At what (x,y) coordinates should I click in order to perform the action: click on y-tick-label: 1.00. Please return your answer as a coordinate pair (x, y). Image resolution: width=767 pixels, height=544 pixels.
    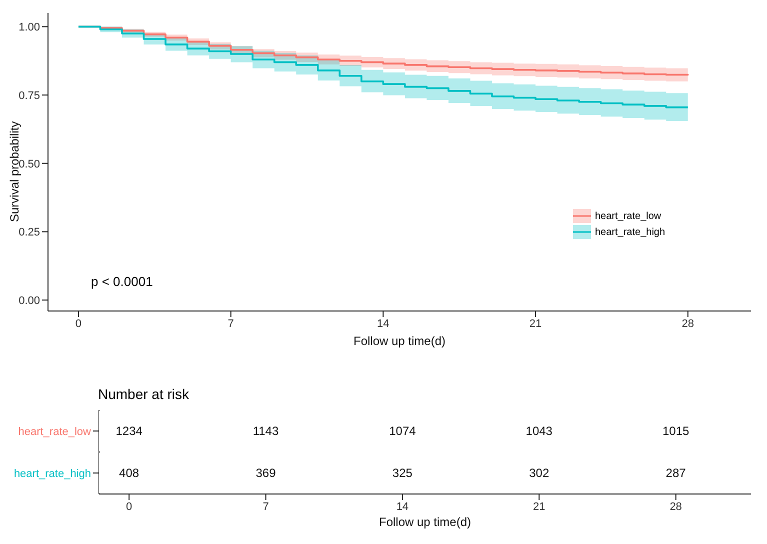
    Looking at the image, I should click on (29, 28).